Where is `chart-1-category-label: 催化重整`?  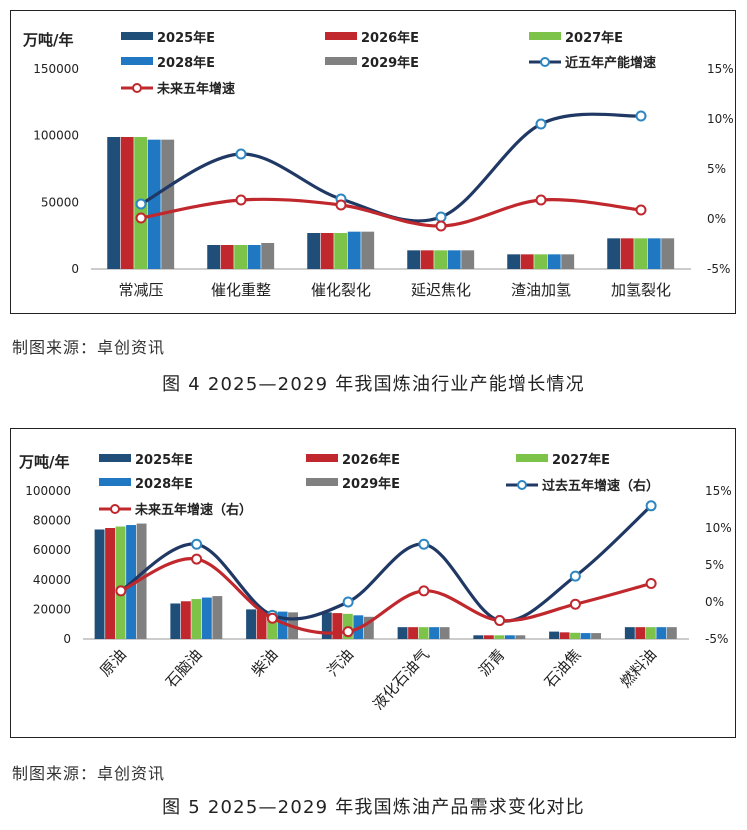
chart-1-category-label: 催化重整 is located at coordinates (241, 290).